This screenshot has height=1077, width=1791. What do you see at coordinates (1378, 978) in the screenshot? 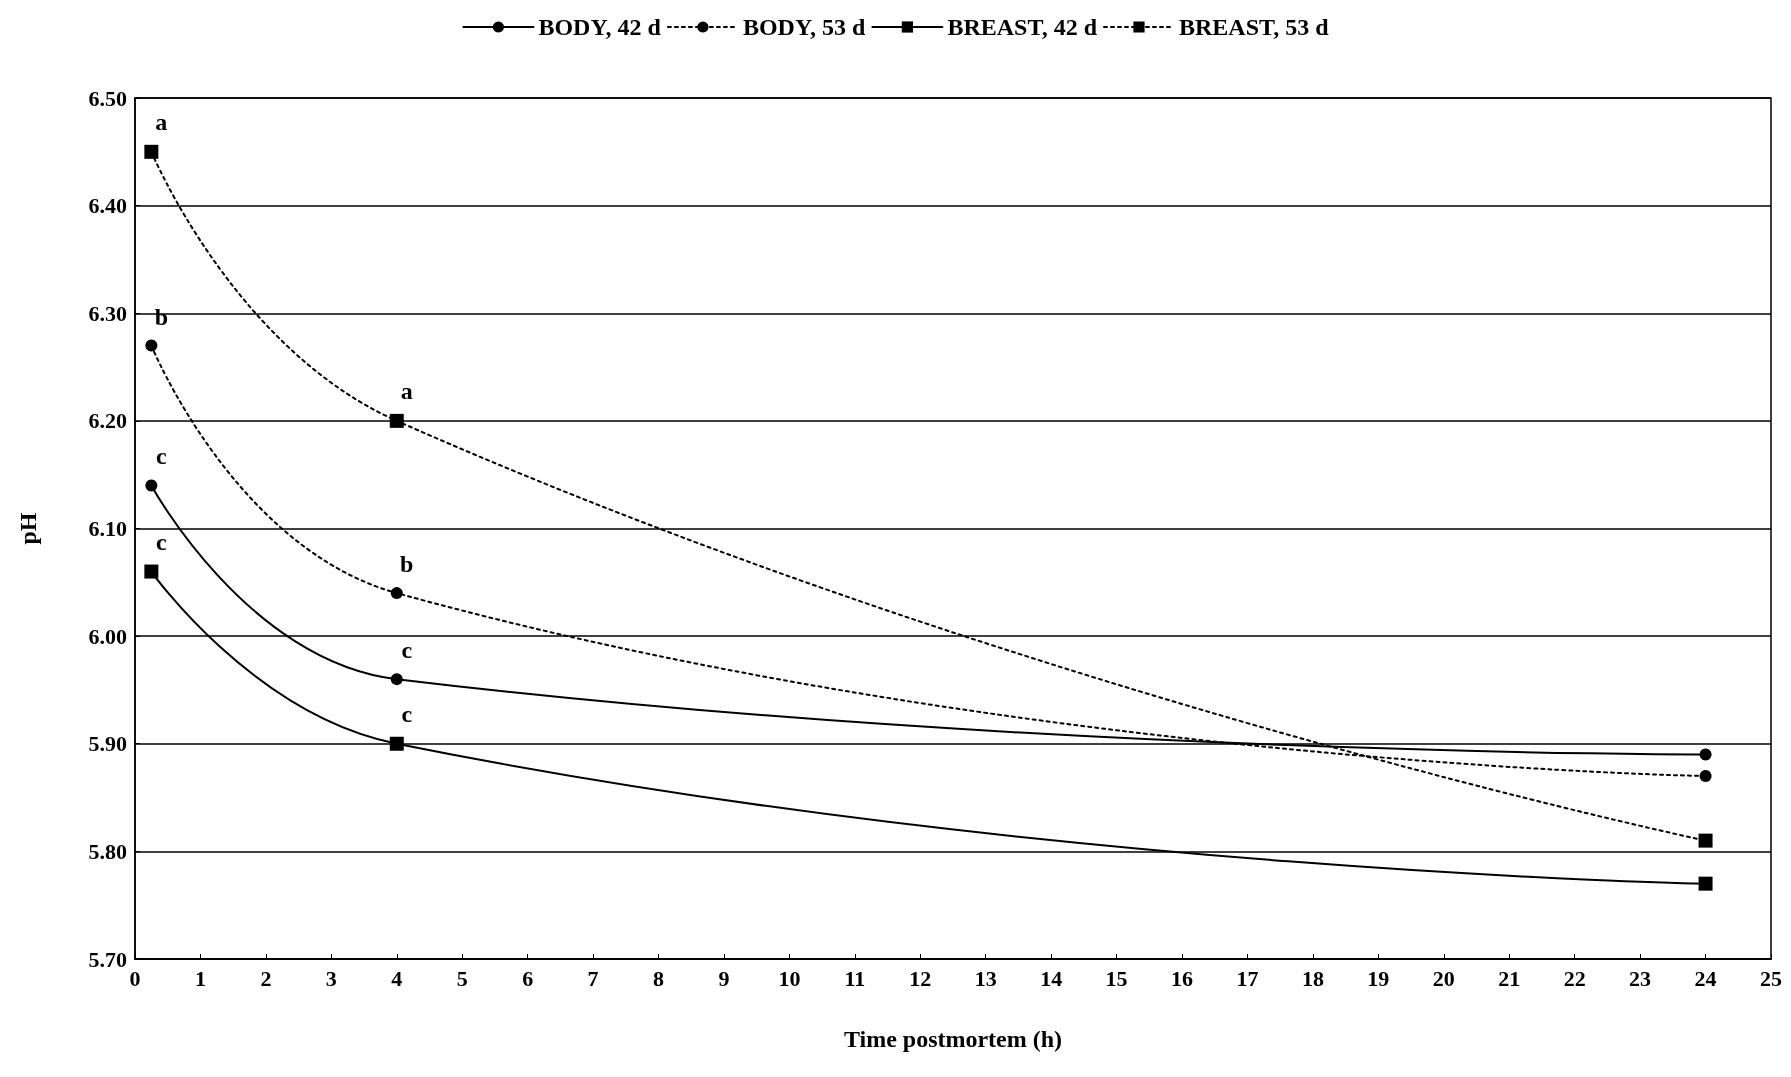
I see `x-tick-label: 19` at bounding box center [1378, 978].